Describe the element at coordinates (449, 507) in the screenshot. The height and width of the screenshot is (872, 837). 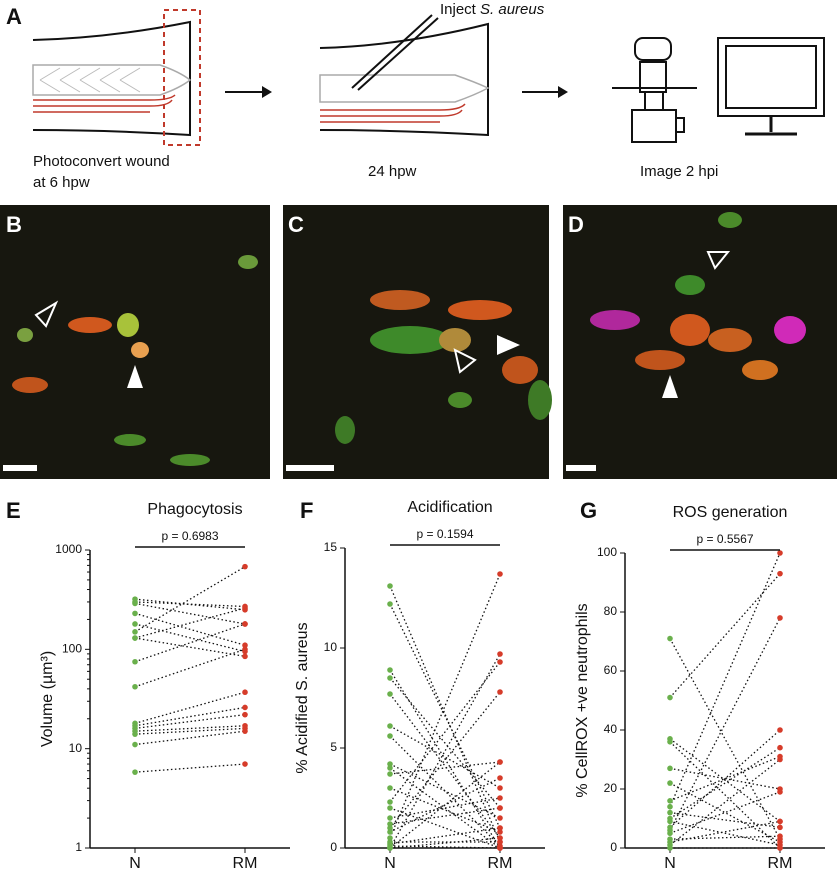
I see `chart-title: Acidification` at that location.